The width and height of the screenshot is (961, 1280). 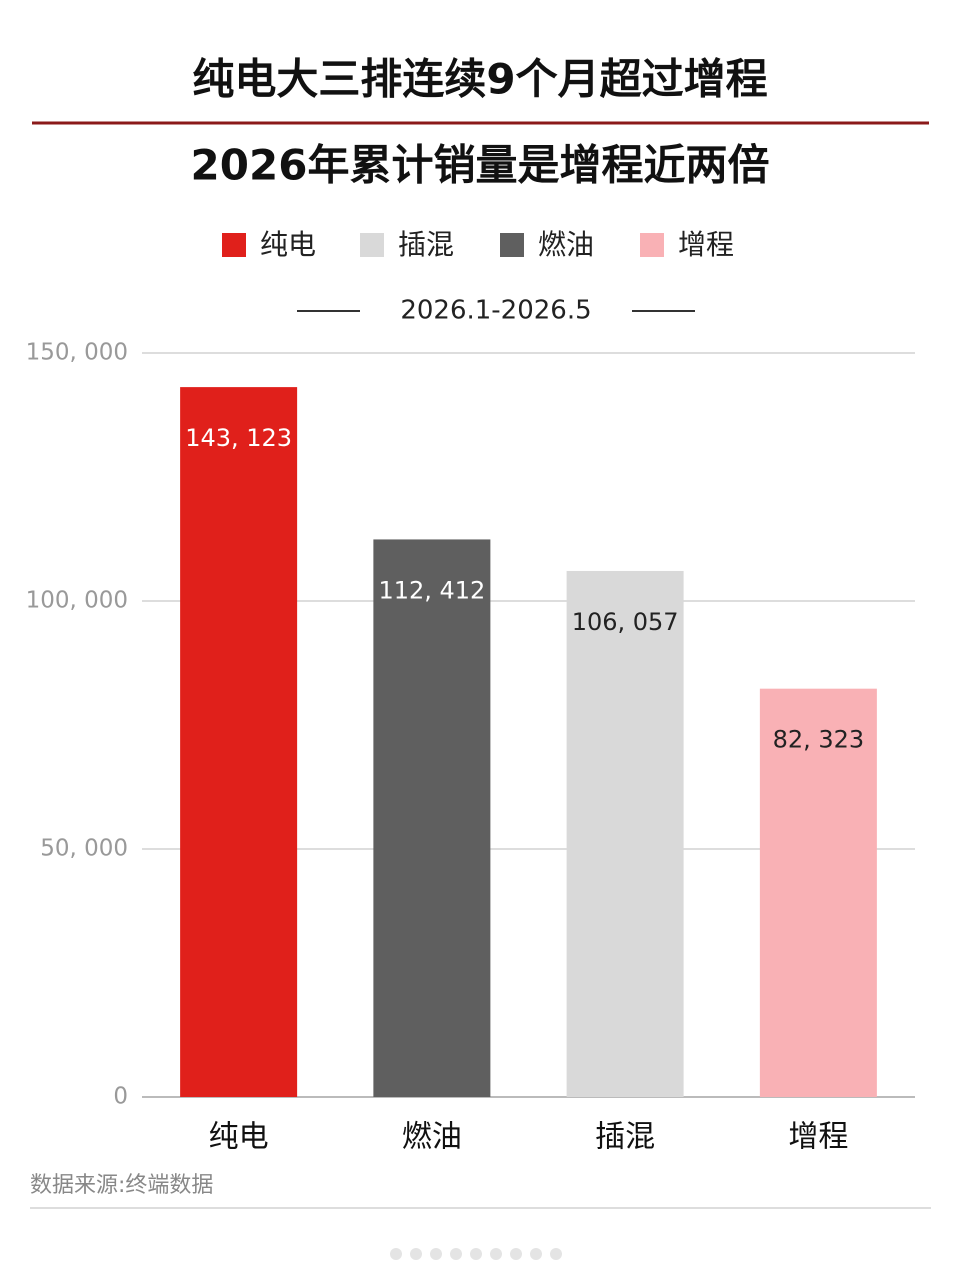 What do you see at coordinates (431, 590) in the screenshot?
I see `value-label: 112, 412` at bounding box center [431, 590].